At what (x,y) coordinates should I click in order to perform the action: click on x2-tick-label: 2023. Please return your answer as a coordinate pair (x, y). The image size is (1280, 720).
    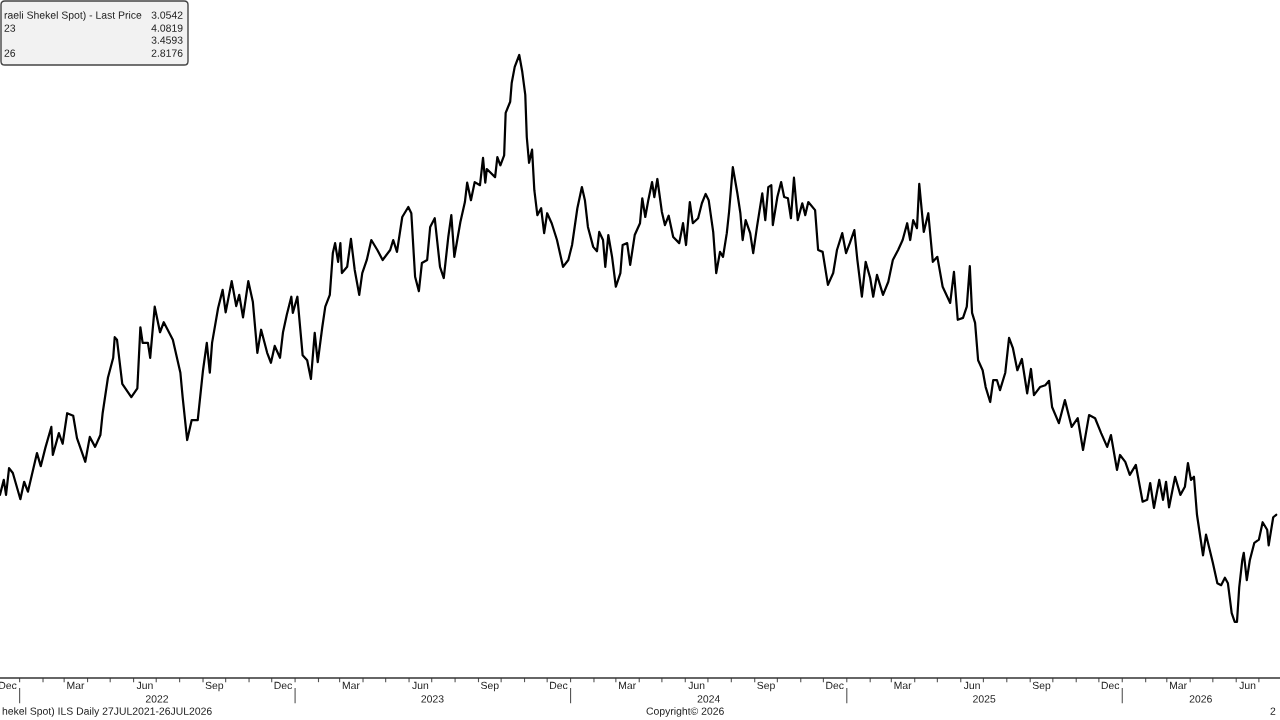
    Looking at the image, I should click on (432, 699).